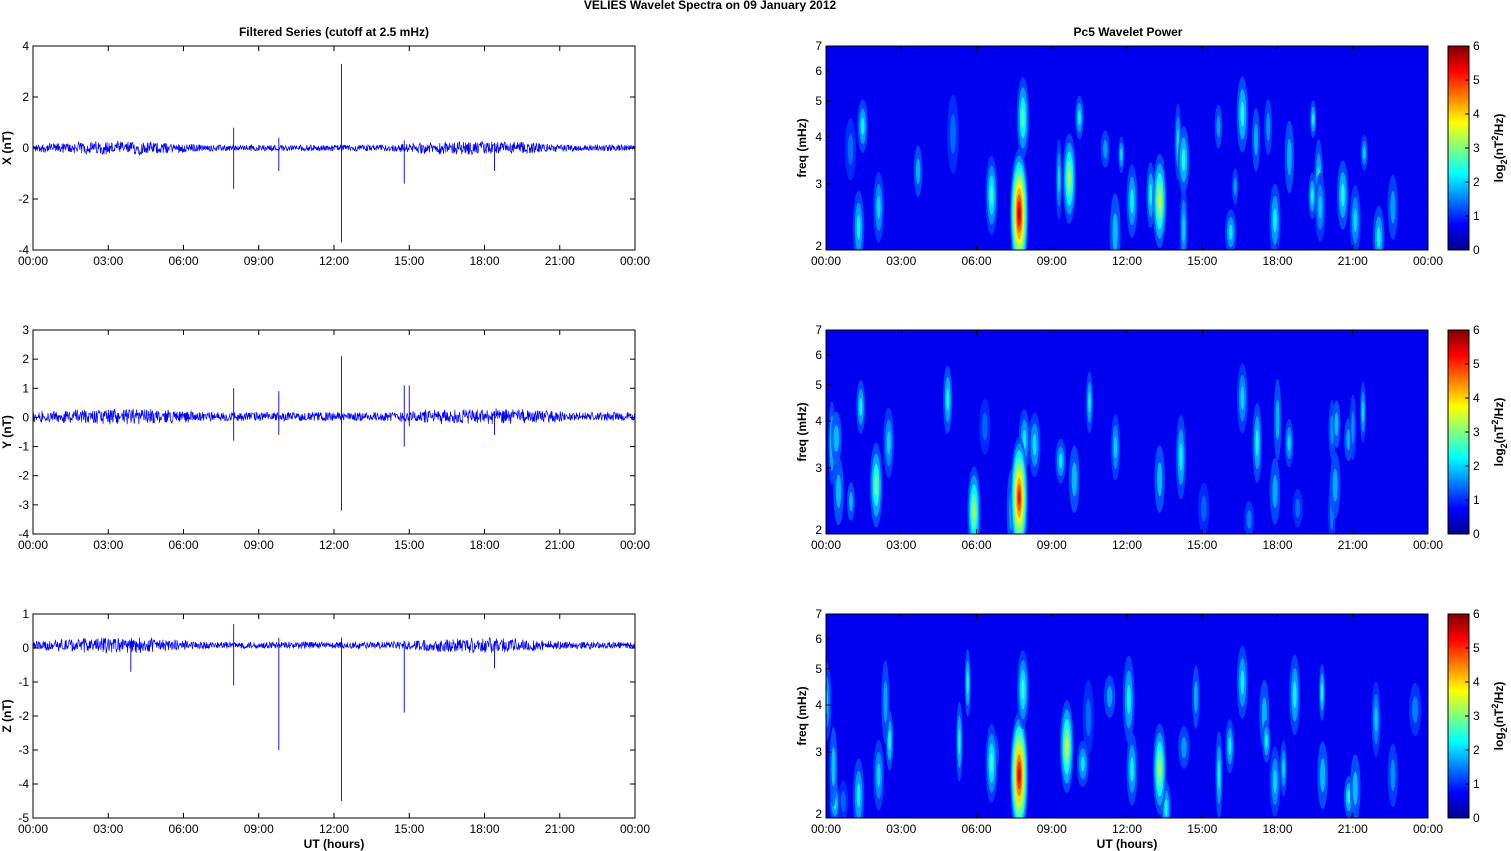  What do you see at coordinates (7, 148) in the screenshot?
I see `y-axis-label: X (nT)` at bounding box center [7, 148].